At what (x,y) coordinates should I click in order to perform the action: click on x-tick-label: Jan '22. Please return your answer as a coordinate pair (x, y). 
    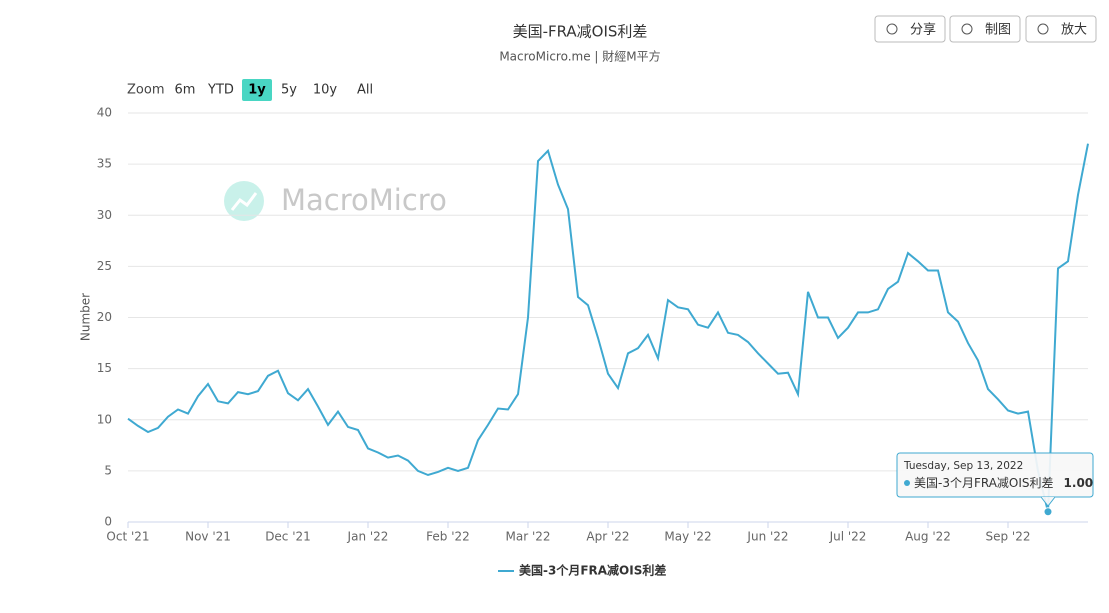
    Looking at the image, I should click on (368, 537).